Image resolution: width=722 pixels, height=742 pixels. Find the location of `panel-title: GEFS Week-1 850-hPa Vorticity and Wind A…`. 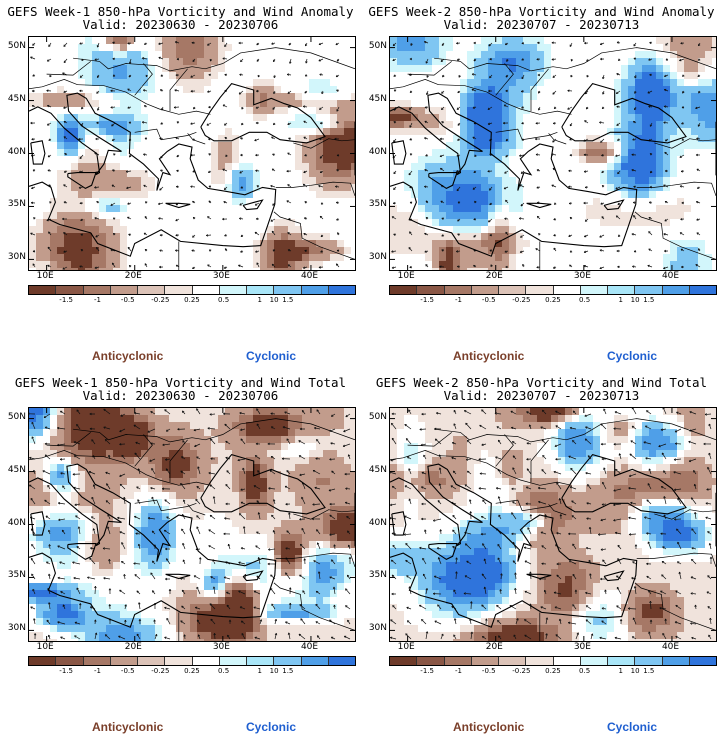

panel-title: GEFS Week-1 850-hPa Vorticity and Wind A… is located at coordinates (180, 11).